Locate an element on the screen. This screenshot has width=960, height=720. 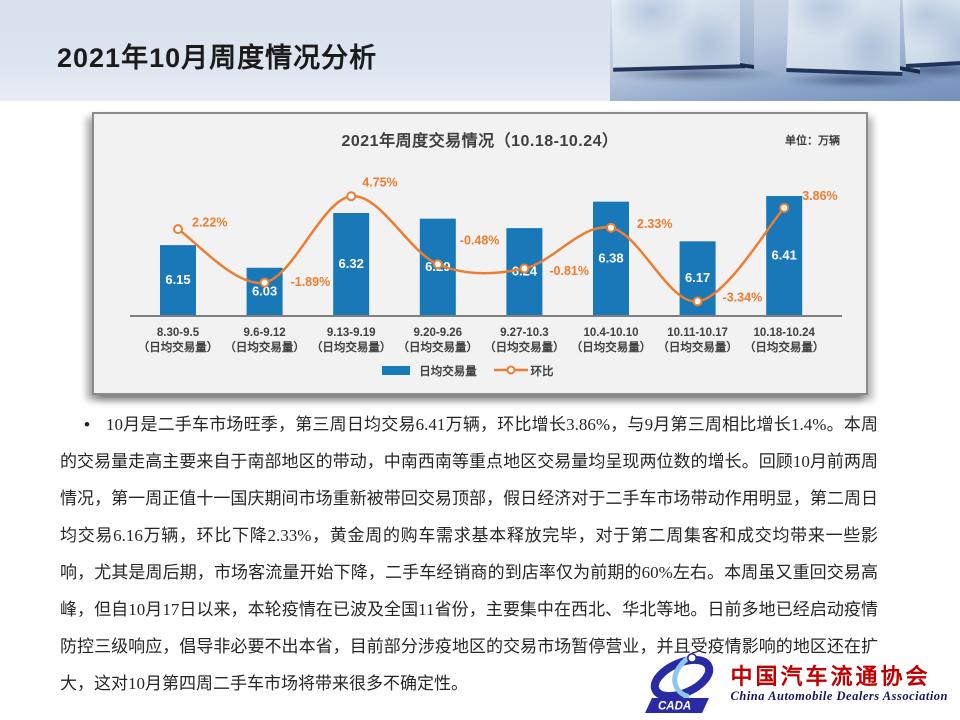
chart-unit-label: 单位：万辆 is located at coordinates (812, 141).